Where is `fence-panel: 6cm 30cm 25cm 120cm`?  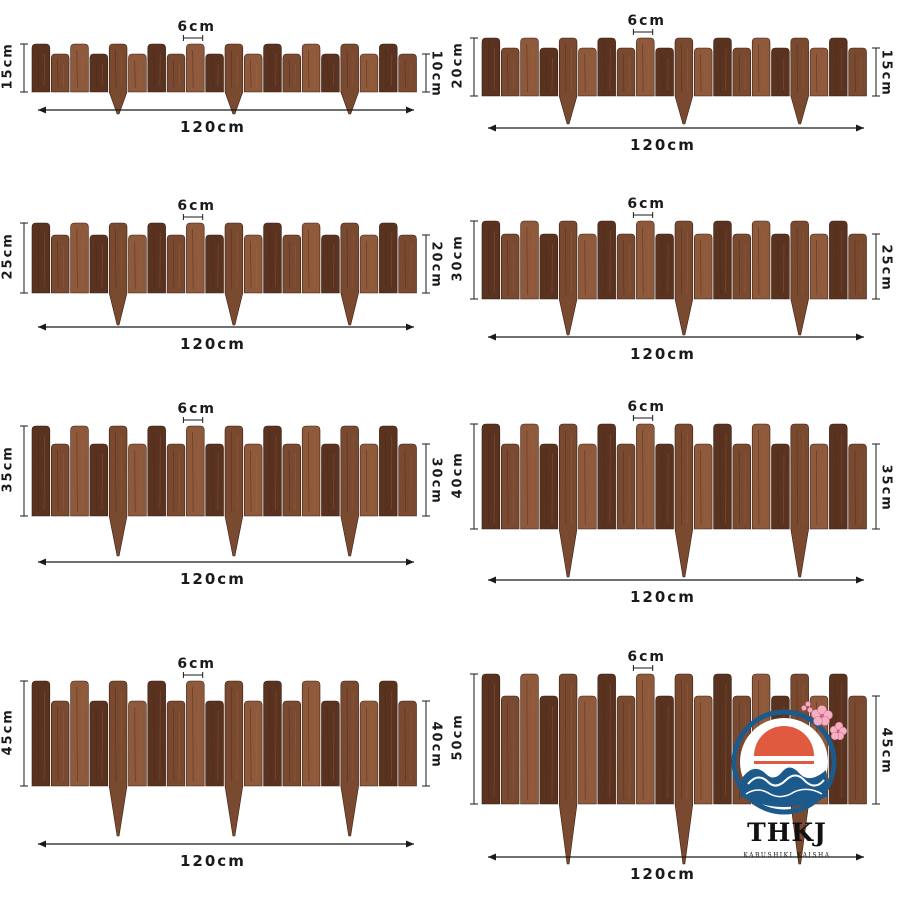 fence-panel: 6cm 30cm 25cm 120cm is located at coordinates (675, 280).